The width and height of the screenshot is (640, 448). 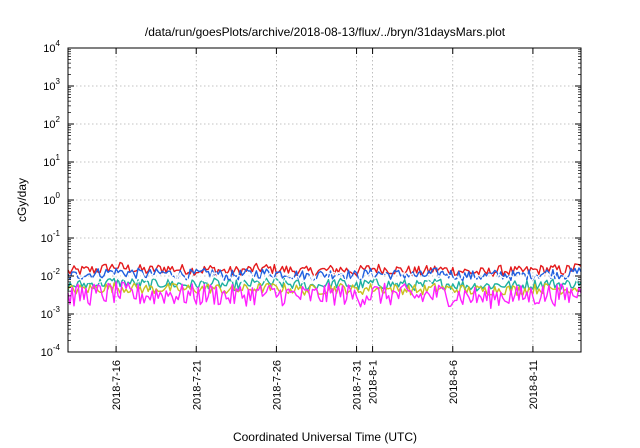 What do you see at coordinates (51, 275) in the screenshot?
I see `y-tick-label: 10⁻²` at bounding box center [51, 275].